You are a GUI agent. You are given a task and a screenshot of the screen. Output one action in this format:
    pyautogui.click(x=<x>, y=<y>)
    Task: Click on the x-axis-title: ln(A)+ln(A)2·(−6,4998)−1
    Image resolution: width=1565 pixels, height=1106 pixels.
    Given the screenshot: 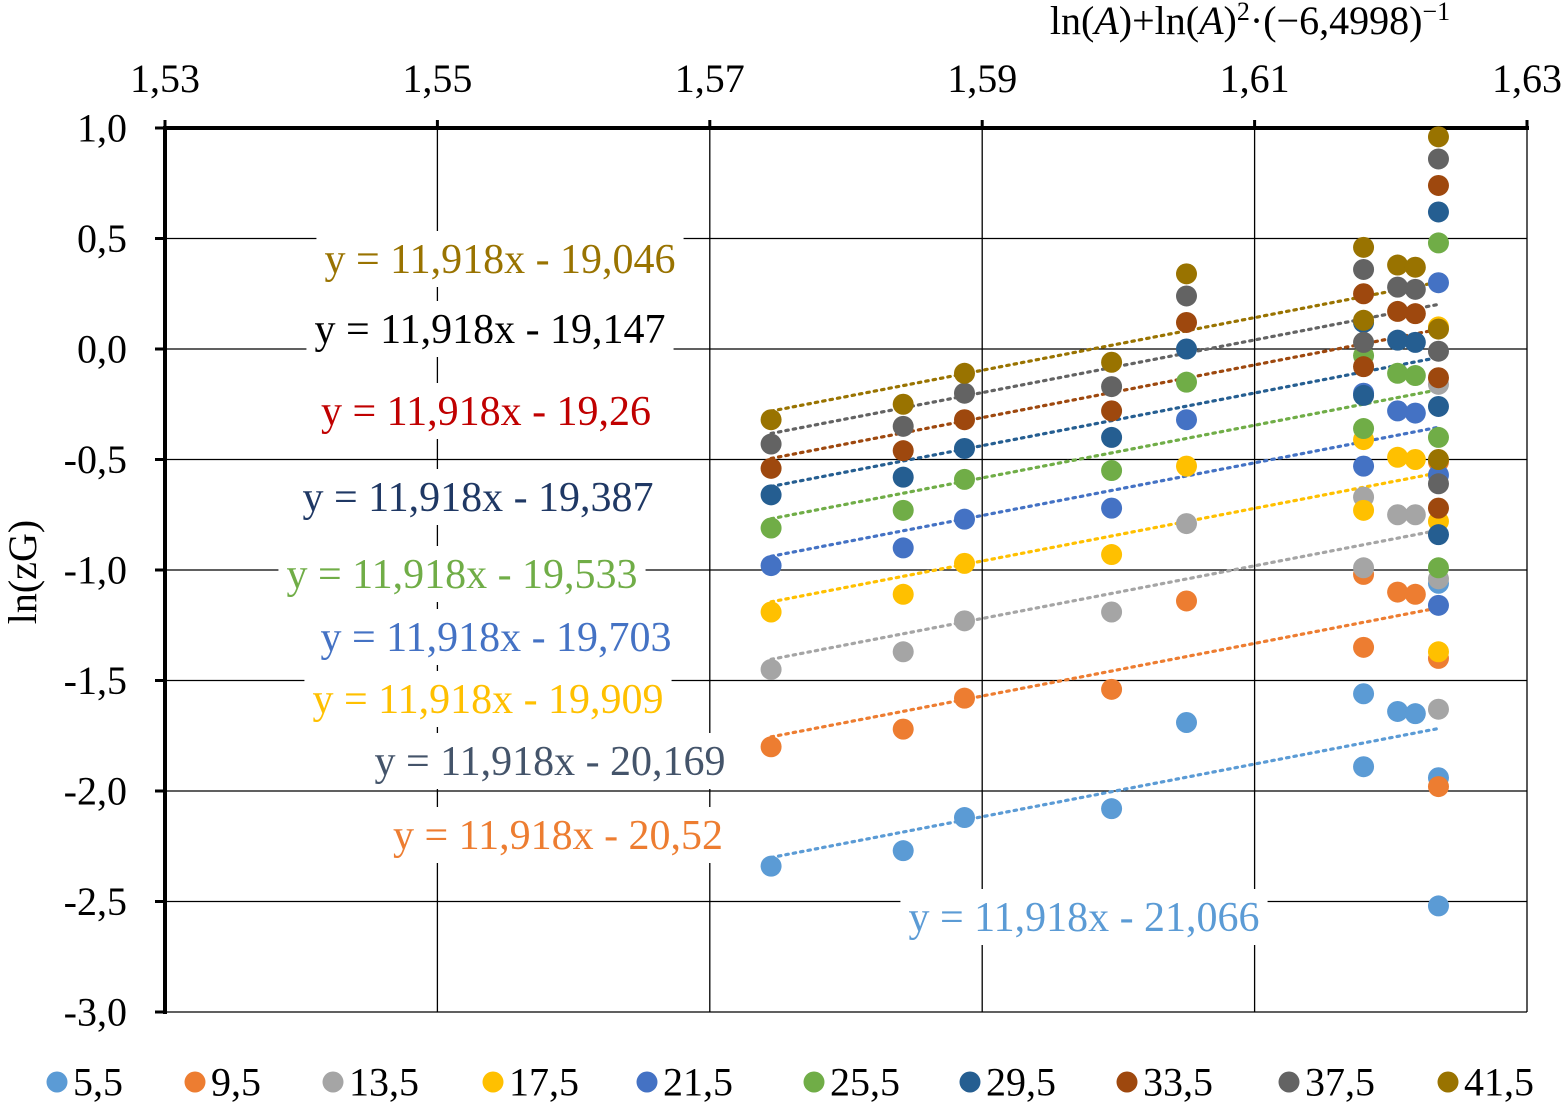 What is the action you would take?
    pyautogui.click(x=1250, y=21)
    